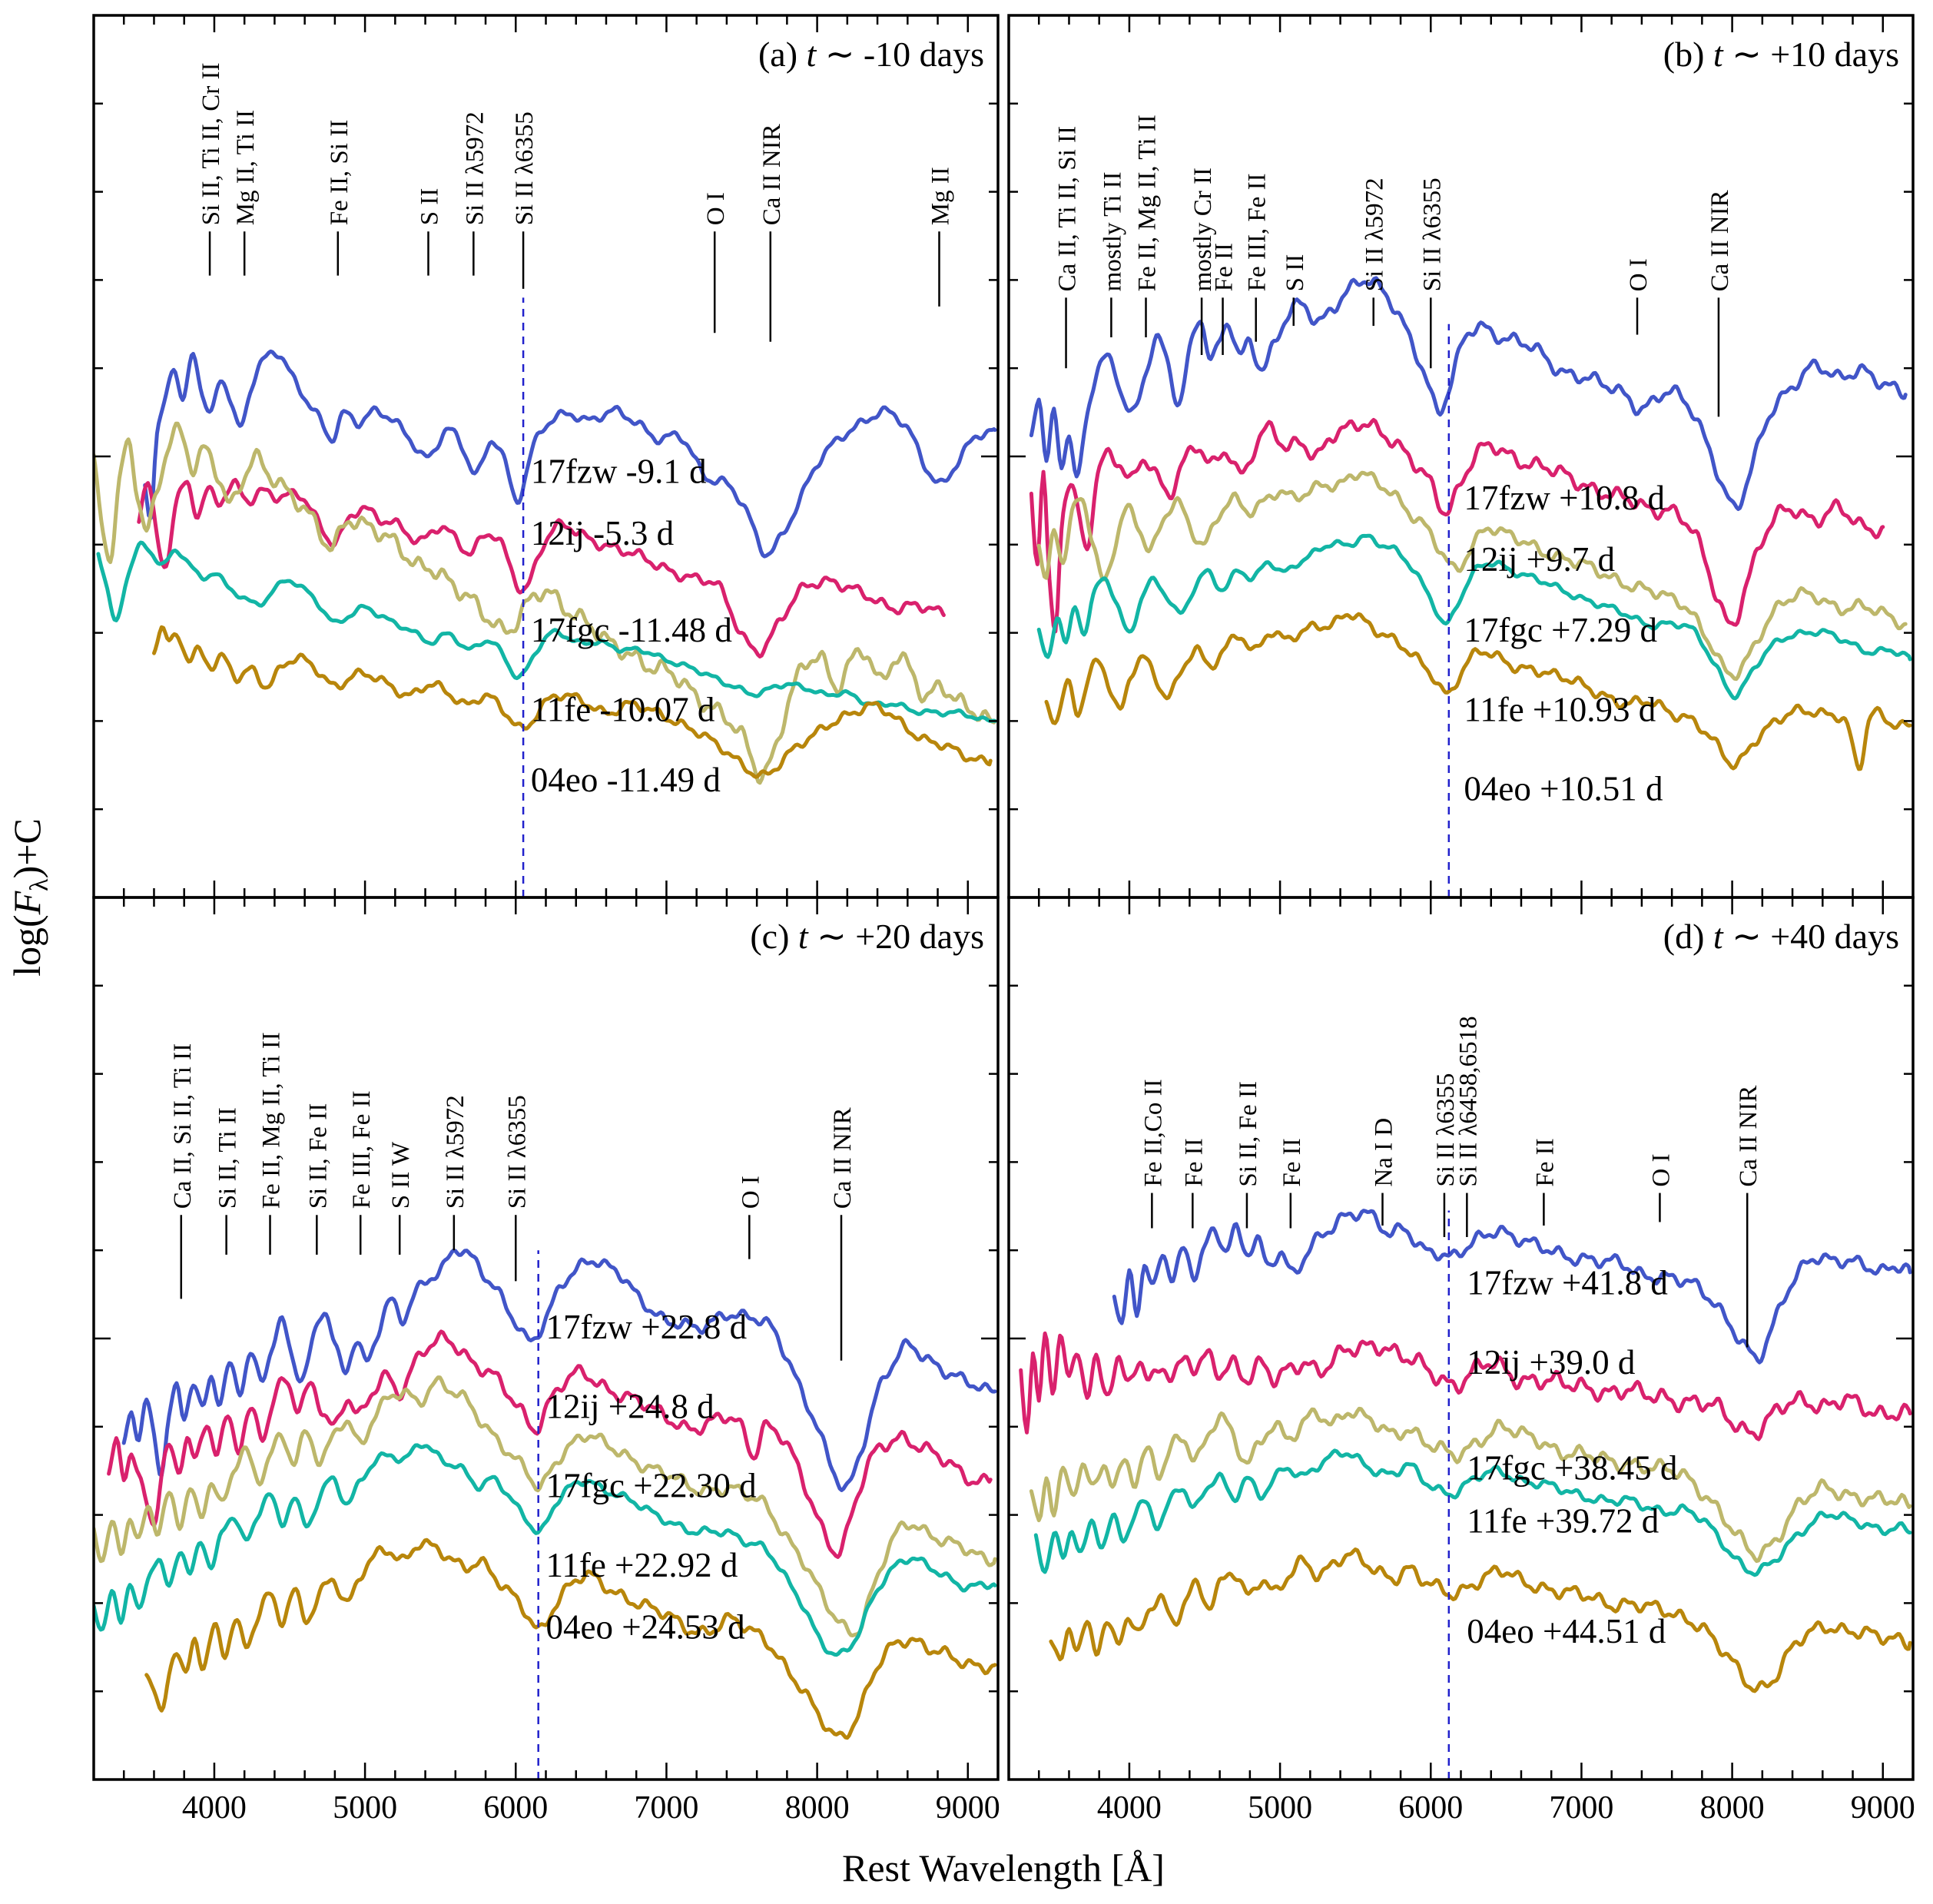 The width and height of the screenshot is (1933, 1904). Describe the element at coordinates (871, 55) in the screenshot. I see `panel-title-a: (a) t ∼ -10 days` at that location.